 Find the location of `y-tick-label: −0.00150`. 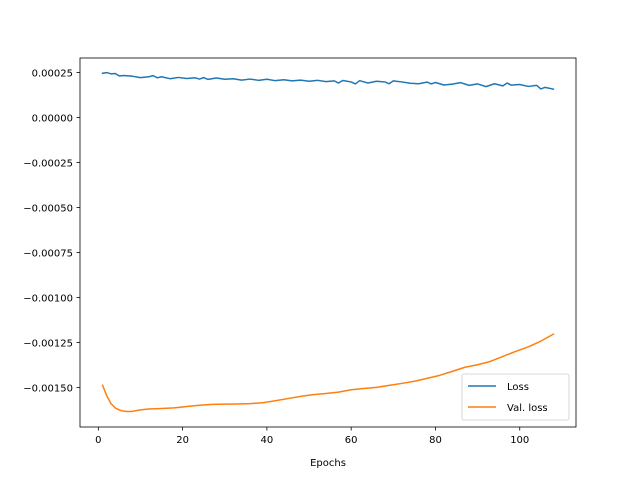

y-tick-label: −0.00150 is located at coordinates (48, 388).